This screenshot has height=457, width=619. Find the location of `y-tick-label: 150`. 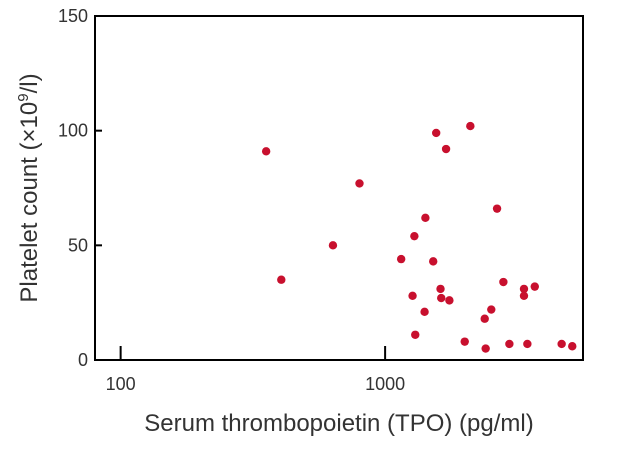

y-tick-label: 150 is located at coordinates (73, 16).